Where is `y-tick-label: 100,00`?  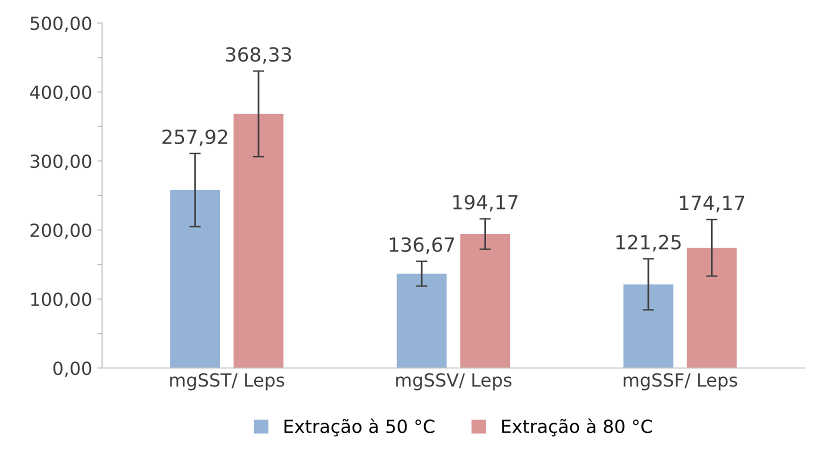
y-tick-label: 100,00 is located at coordinates (61, 300).